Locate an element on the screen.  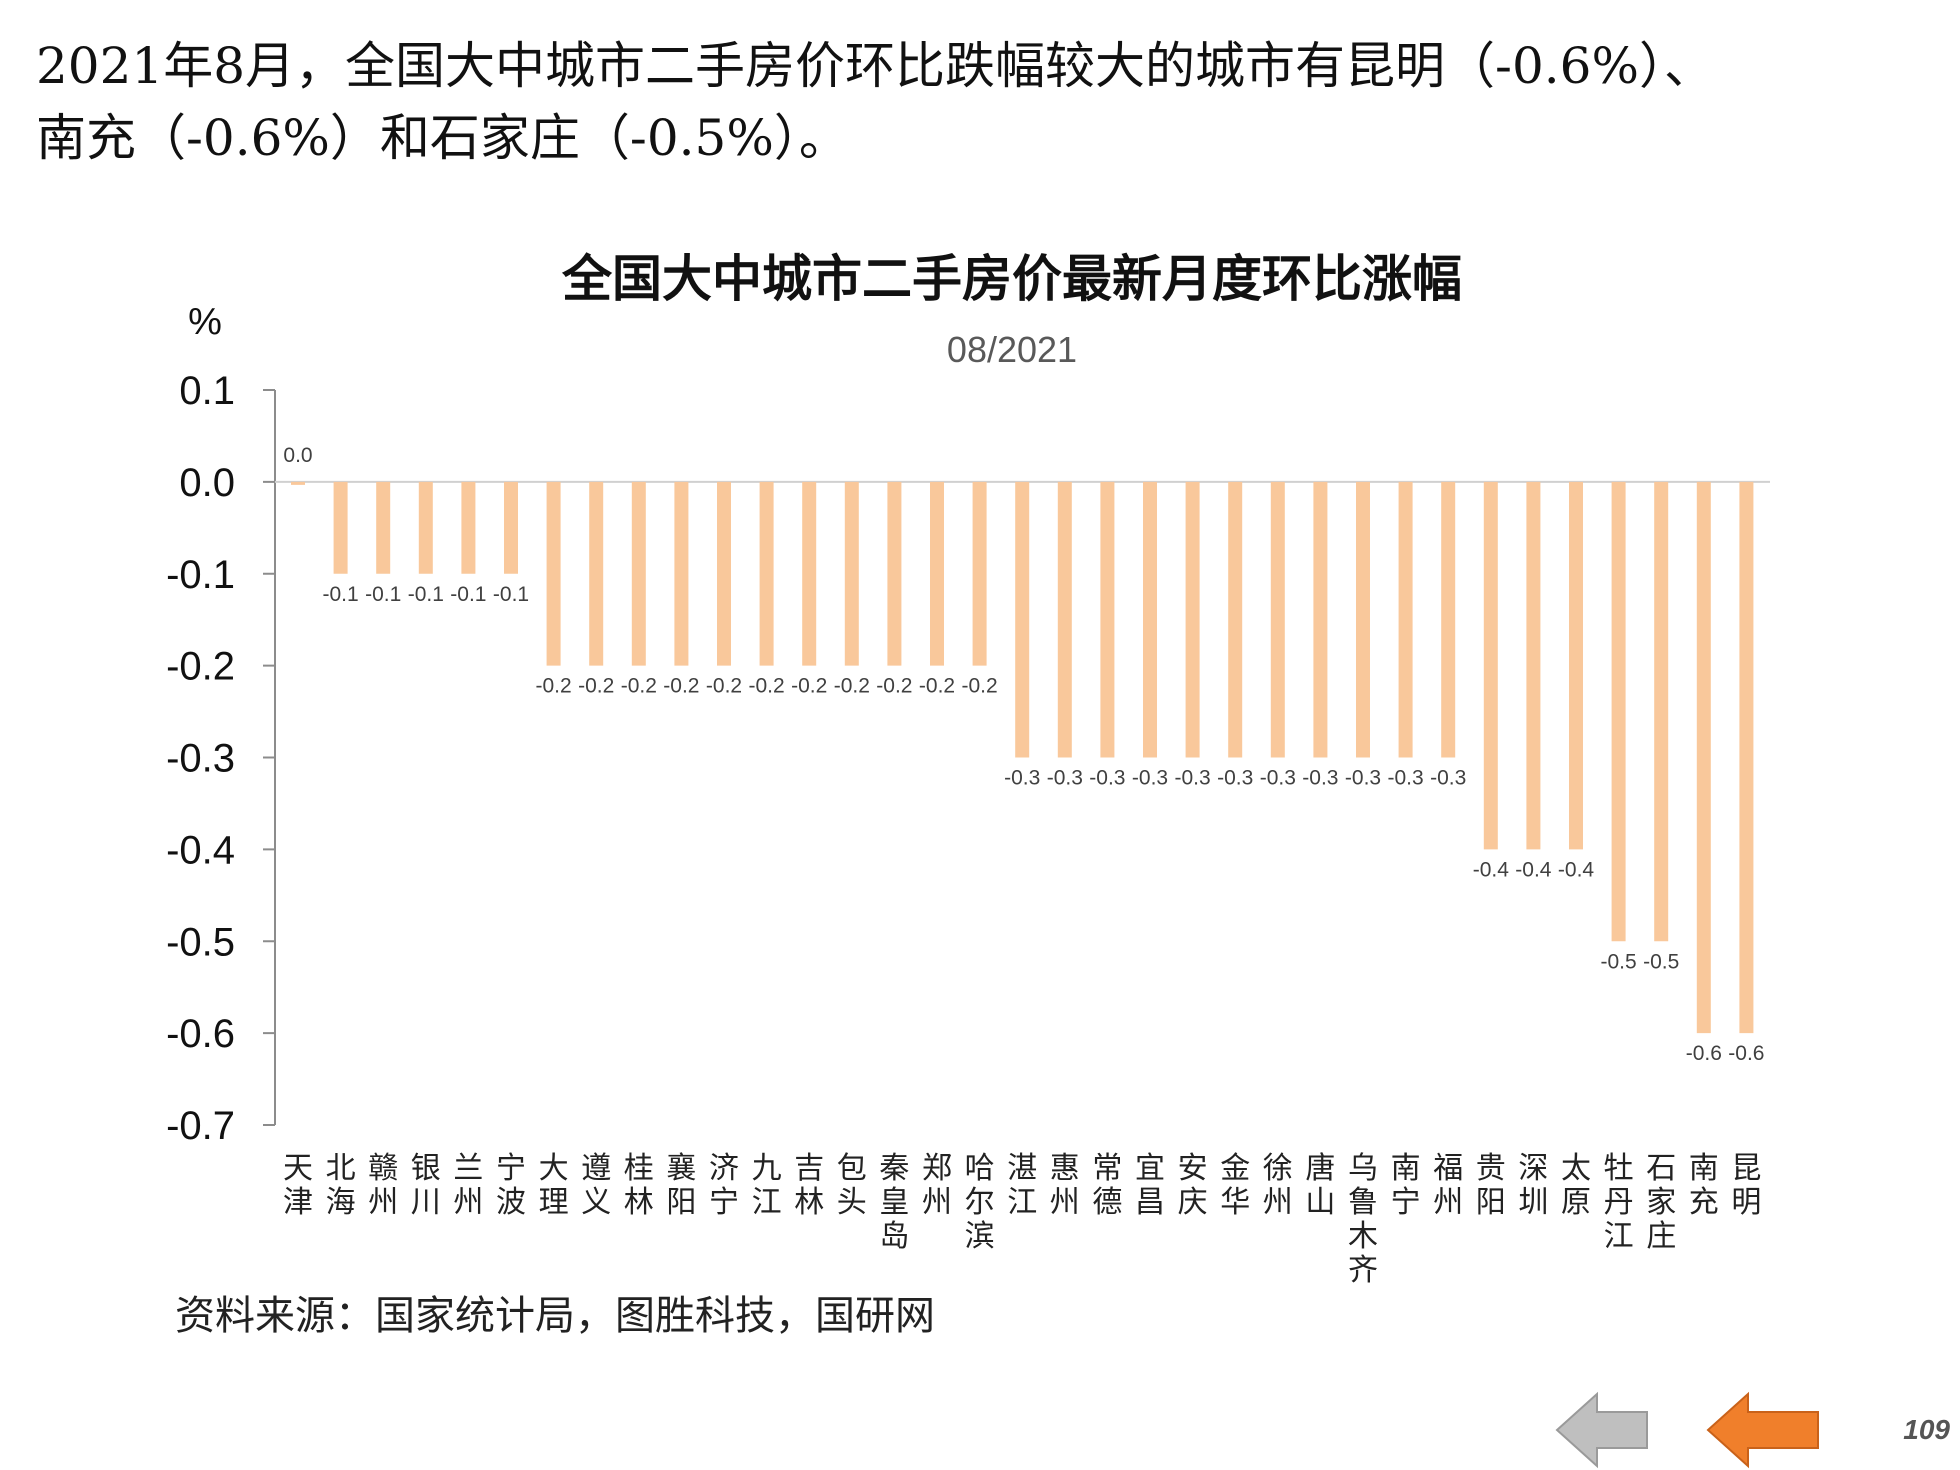
x-category-label: 唐山 is located at coordinates (1320, 1185).